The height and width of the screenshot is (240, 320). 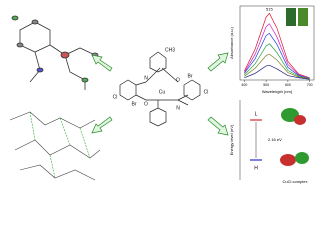 I want to click on atom-label: Cu, so click(x=162, y=92).